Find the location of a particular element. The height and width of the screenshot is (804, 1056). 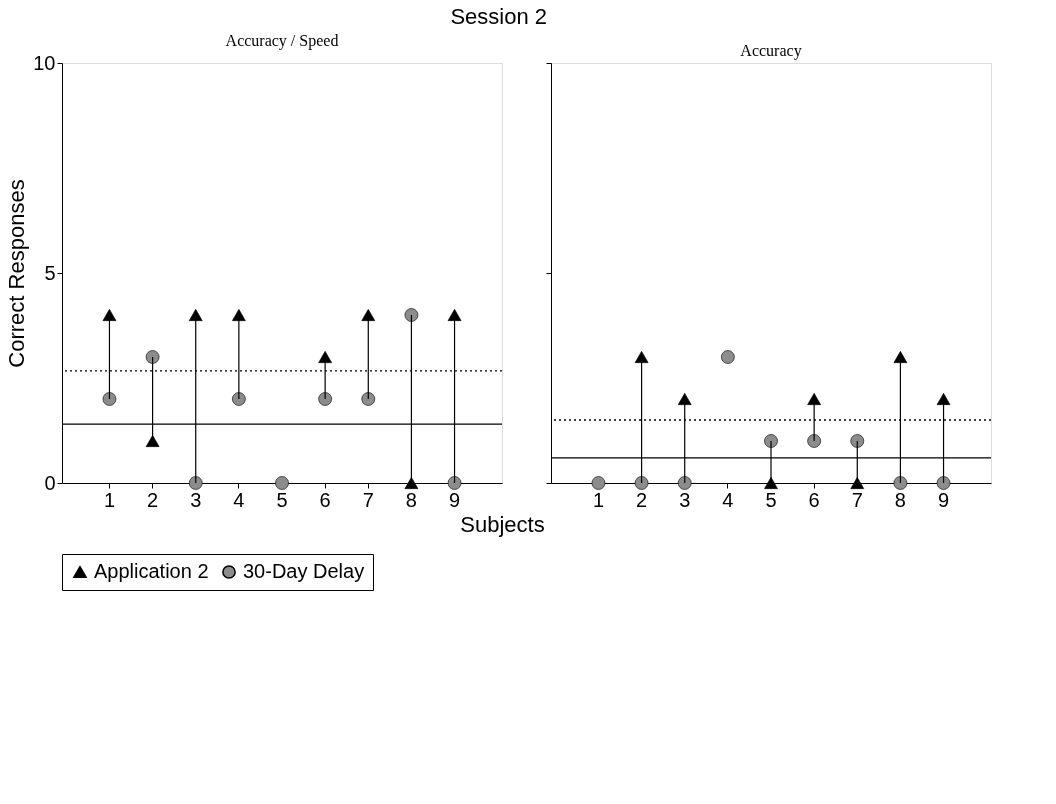

y-axis-title: Correct Responses is located at coordinates (17, 273).